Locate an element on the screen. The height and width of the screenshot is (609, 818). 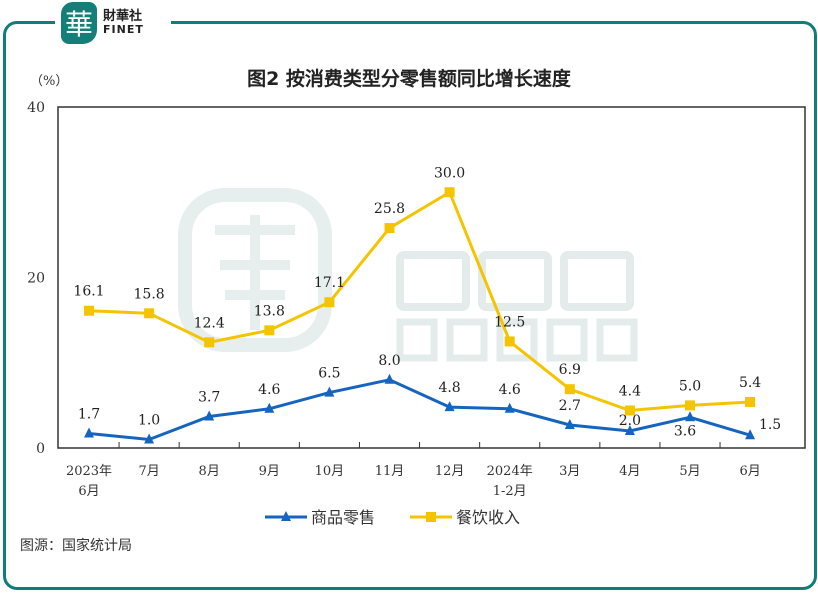
x-tick-label: 12月 is located at coordinates (450, 471).